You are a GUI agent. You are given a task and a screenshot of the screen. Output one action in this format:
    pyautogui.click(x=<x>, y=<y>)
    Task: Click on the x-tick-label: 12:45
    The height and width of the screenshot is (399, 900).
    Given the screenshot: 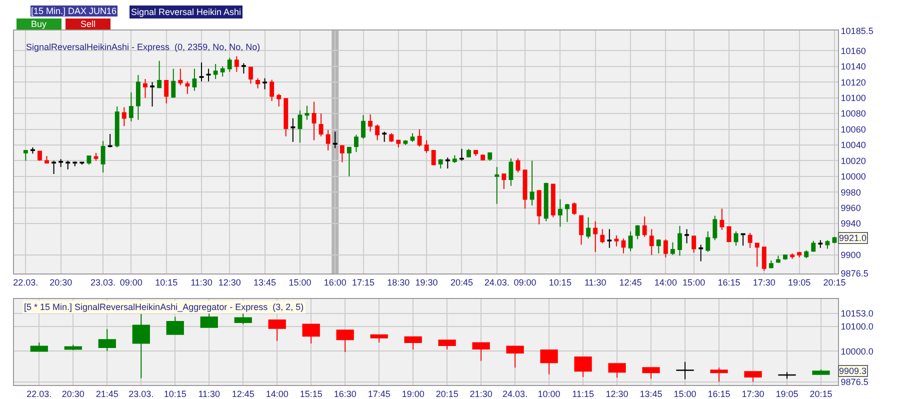 What is the action you would take?
    pyautogui.click(x=243, y=393)
    